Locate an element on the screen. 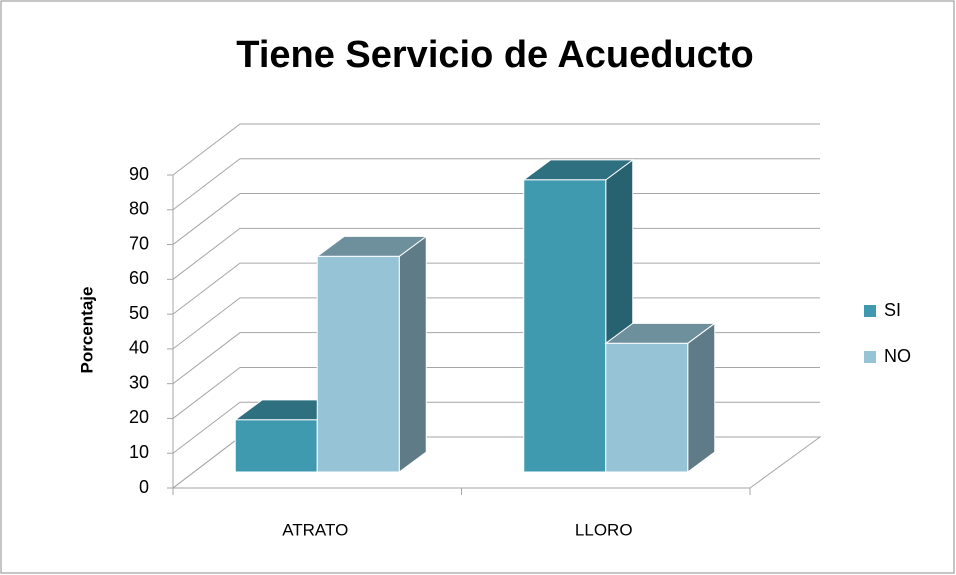 The height and width of the screenshot is (575, 956). legend-label: NO is located at coordinates (897, 356).